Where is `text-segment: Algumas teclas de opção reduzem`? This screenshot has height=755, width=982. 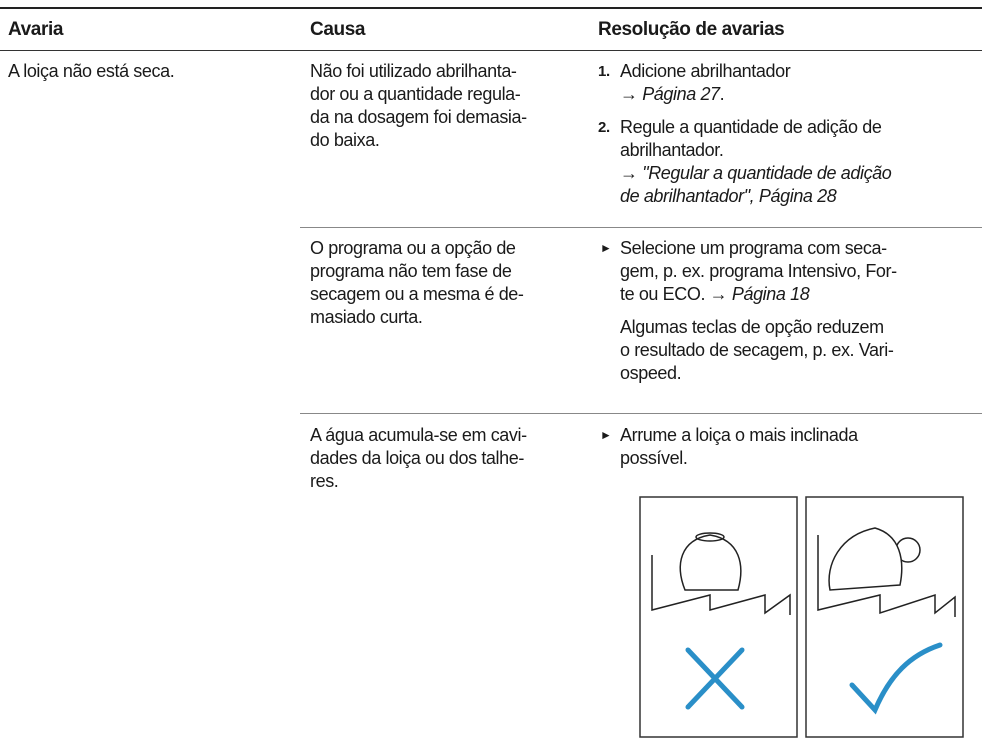 text-segment: Algumas teclas de opção reduzem is located at coordinates (752, 327).